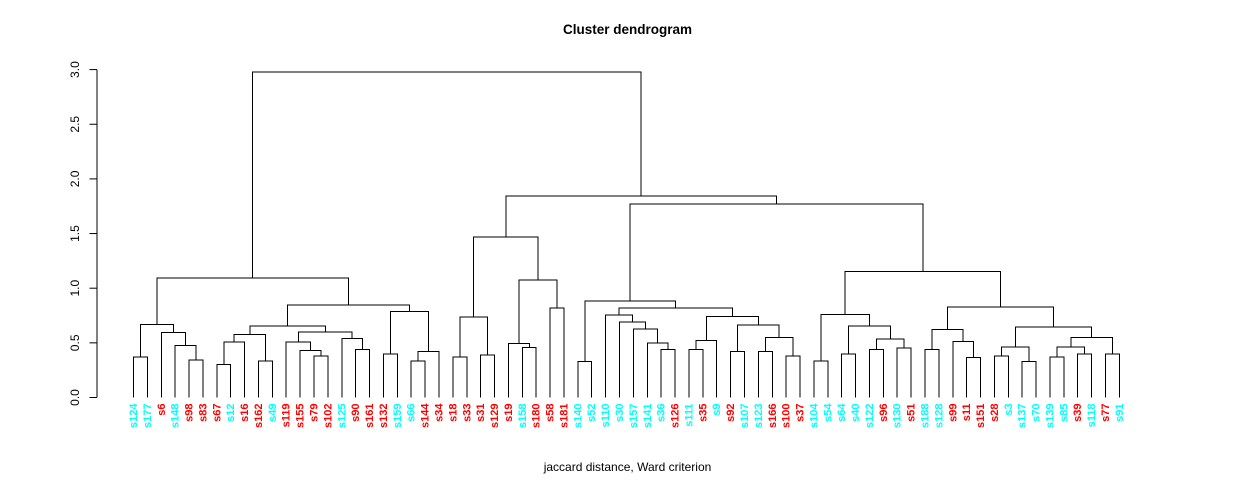 The height and width of the screenshot is (500, 1238). I want to click on leaf-label: s52, so click(592, 413).